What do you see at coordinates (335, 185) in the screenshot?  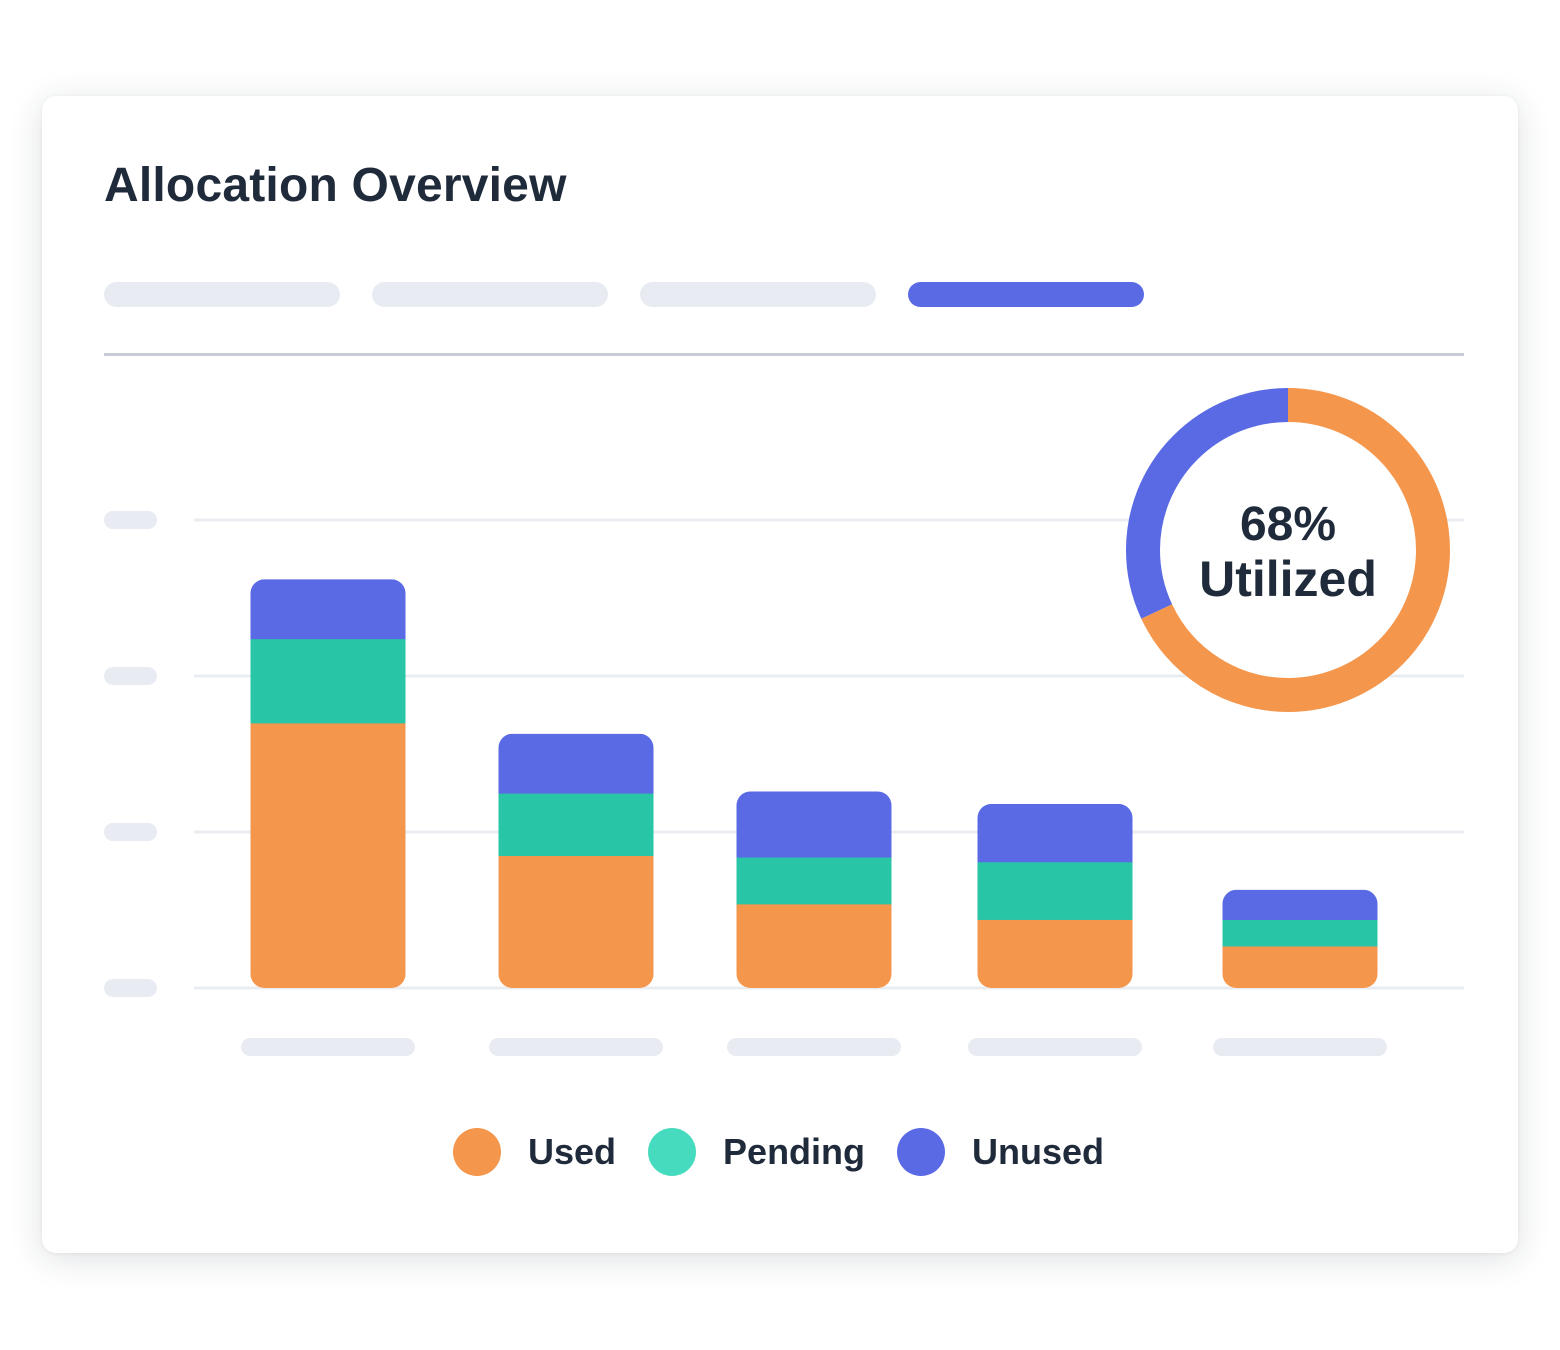 I see `card-title: Allocation Overview` at bounding box center [335, 185].